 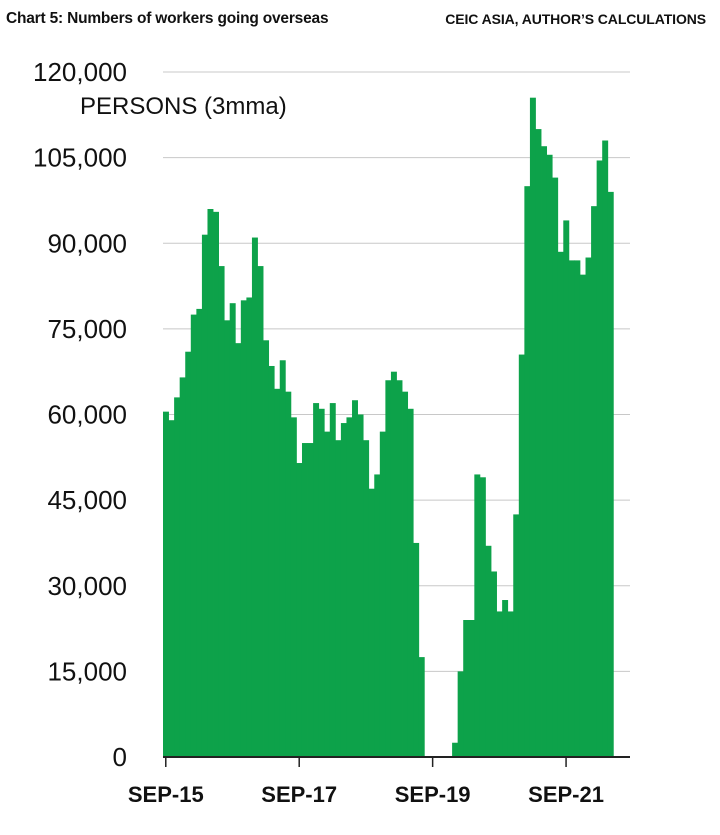 What do you see at coordinates (80, 158) in the screenshot?
I see `y-tick-label: 105,000` at bounding box center [80, 158].